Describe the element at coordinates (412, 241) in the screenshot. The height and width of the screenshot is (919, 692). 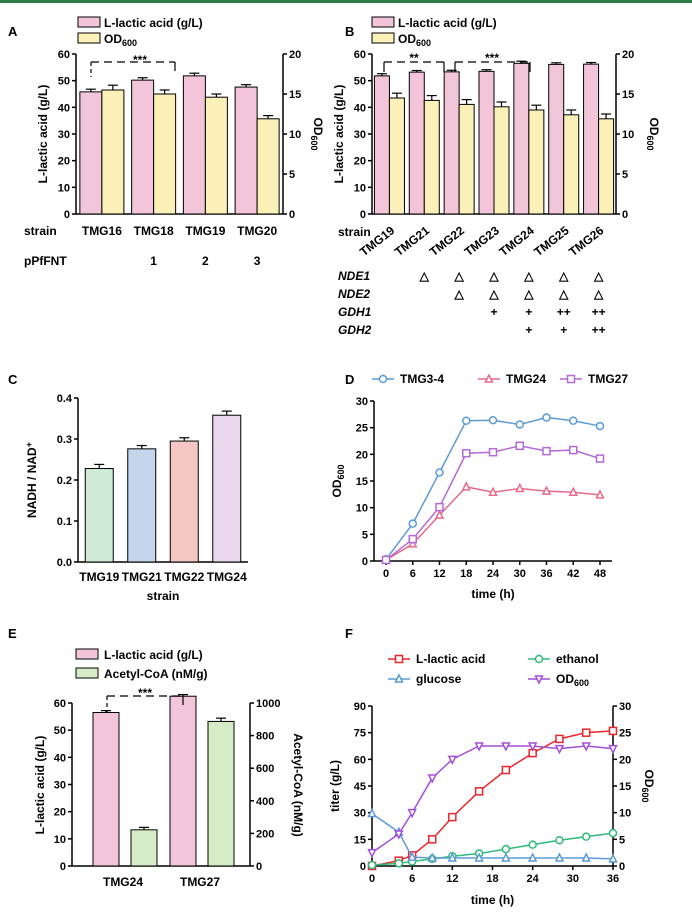
I see `b-category-label: TMG21` at that location.